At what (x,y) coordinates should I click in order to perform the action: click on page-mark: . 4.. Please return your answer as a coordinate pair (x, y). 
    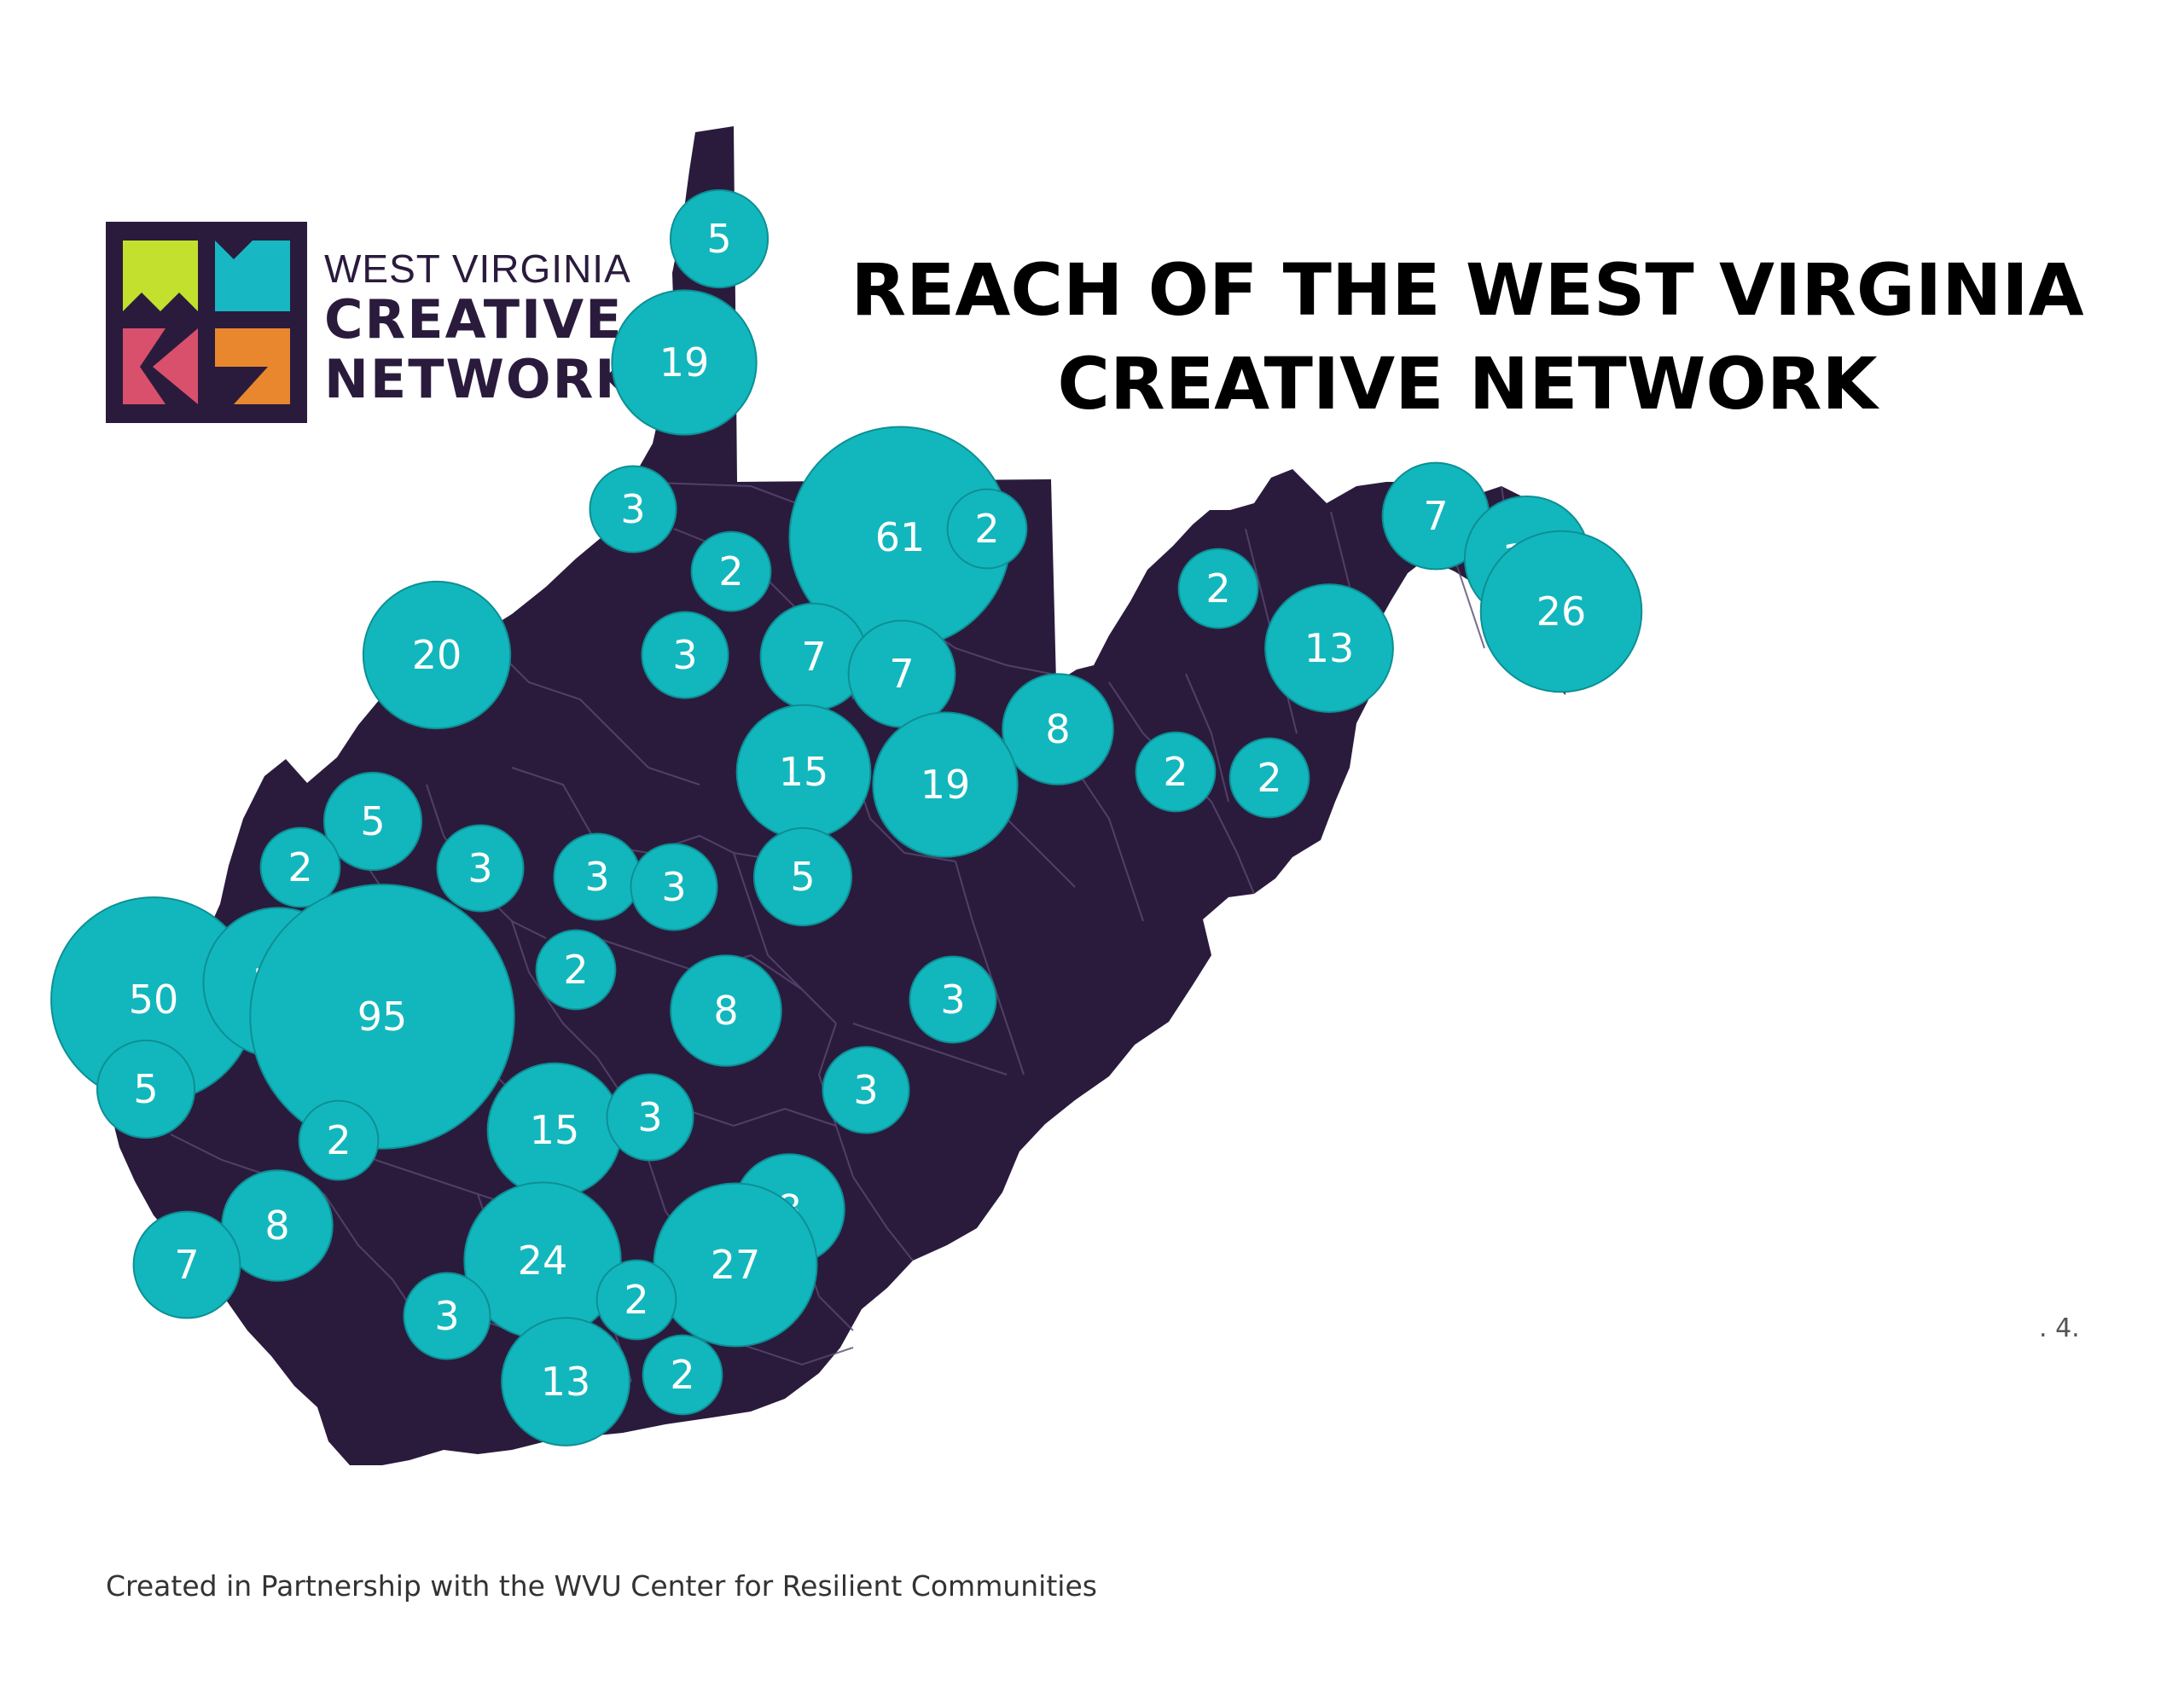
    Looking at the image, I should click on (2059, 1328).